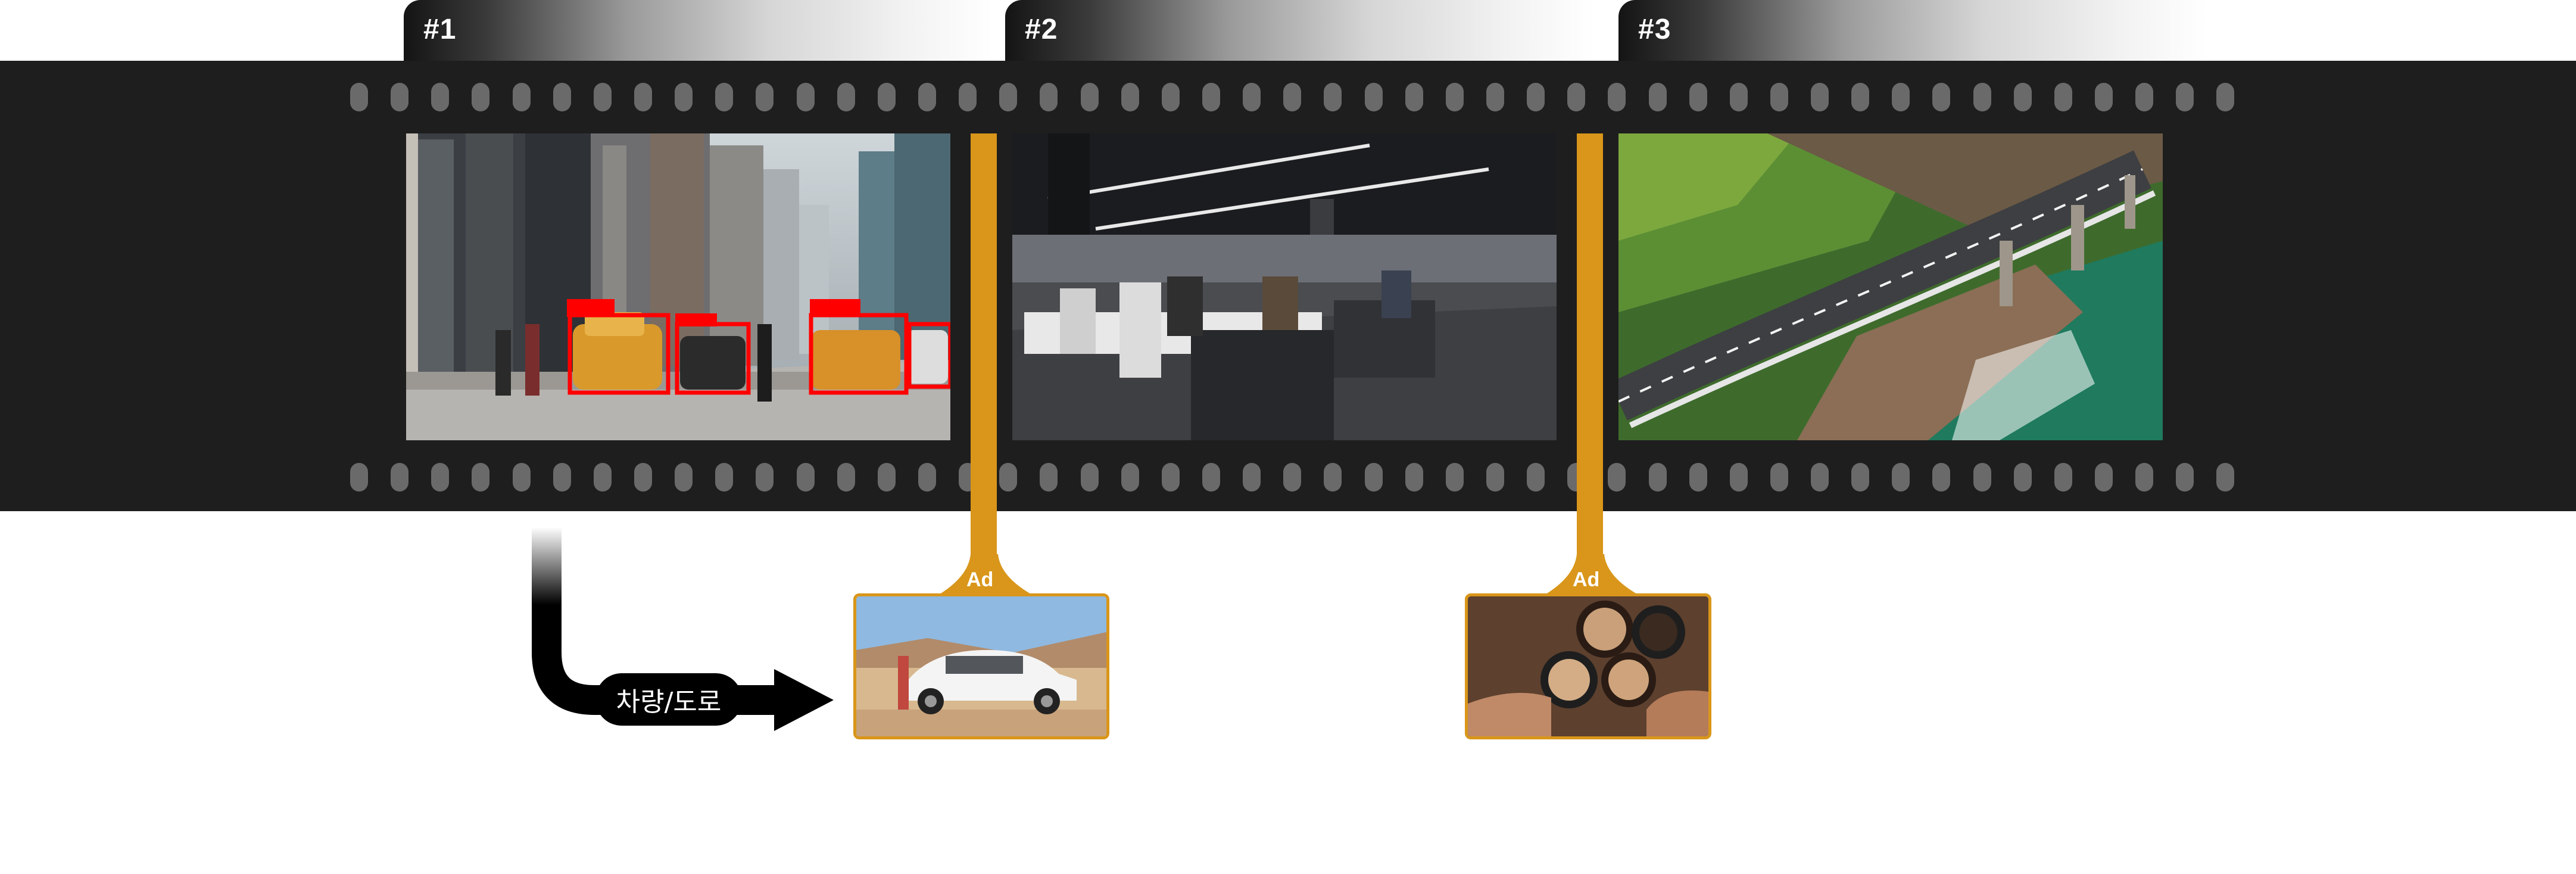 The width and height of the screenshot is (2576, 874). What do you see at coordinates (1041, 30) in the screenshot?
I see `frame-label-2: #2` at bounding box center [1041, 30].